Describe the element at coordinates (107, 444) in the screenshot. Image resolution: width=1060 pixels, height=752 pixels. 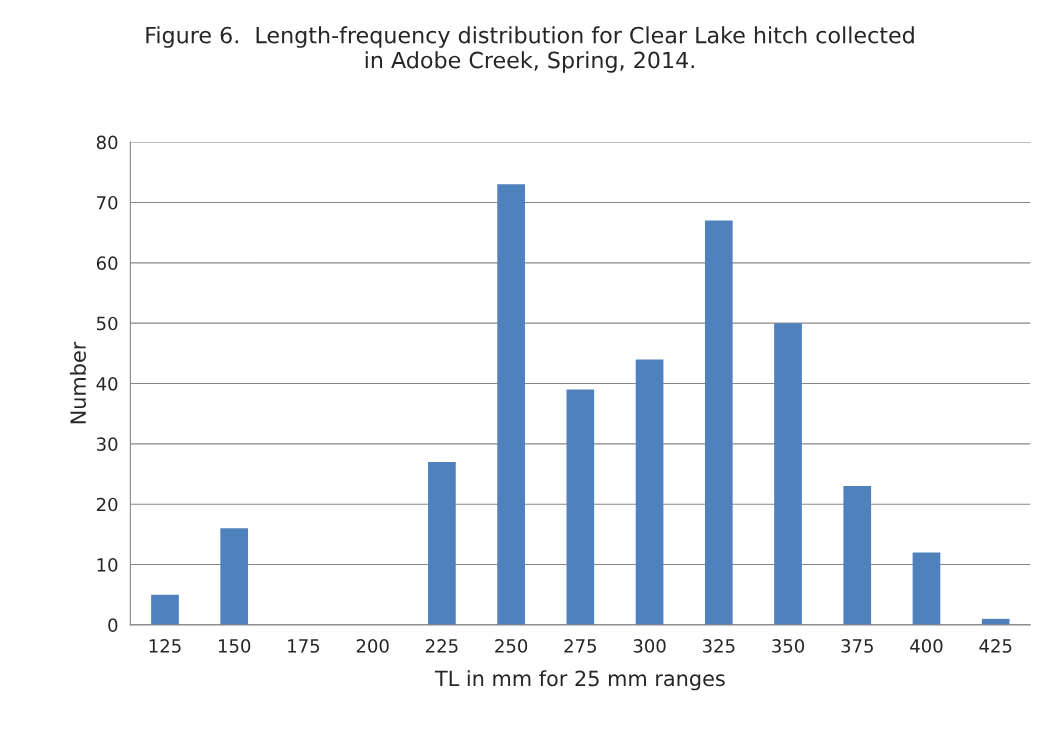
I see `y-tick-label: 30` at that location.